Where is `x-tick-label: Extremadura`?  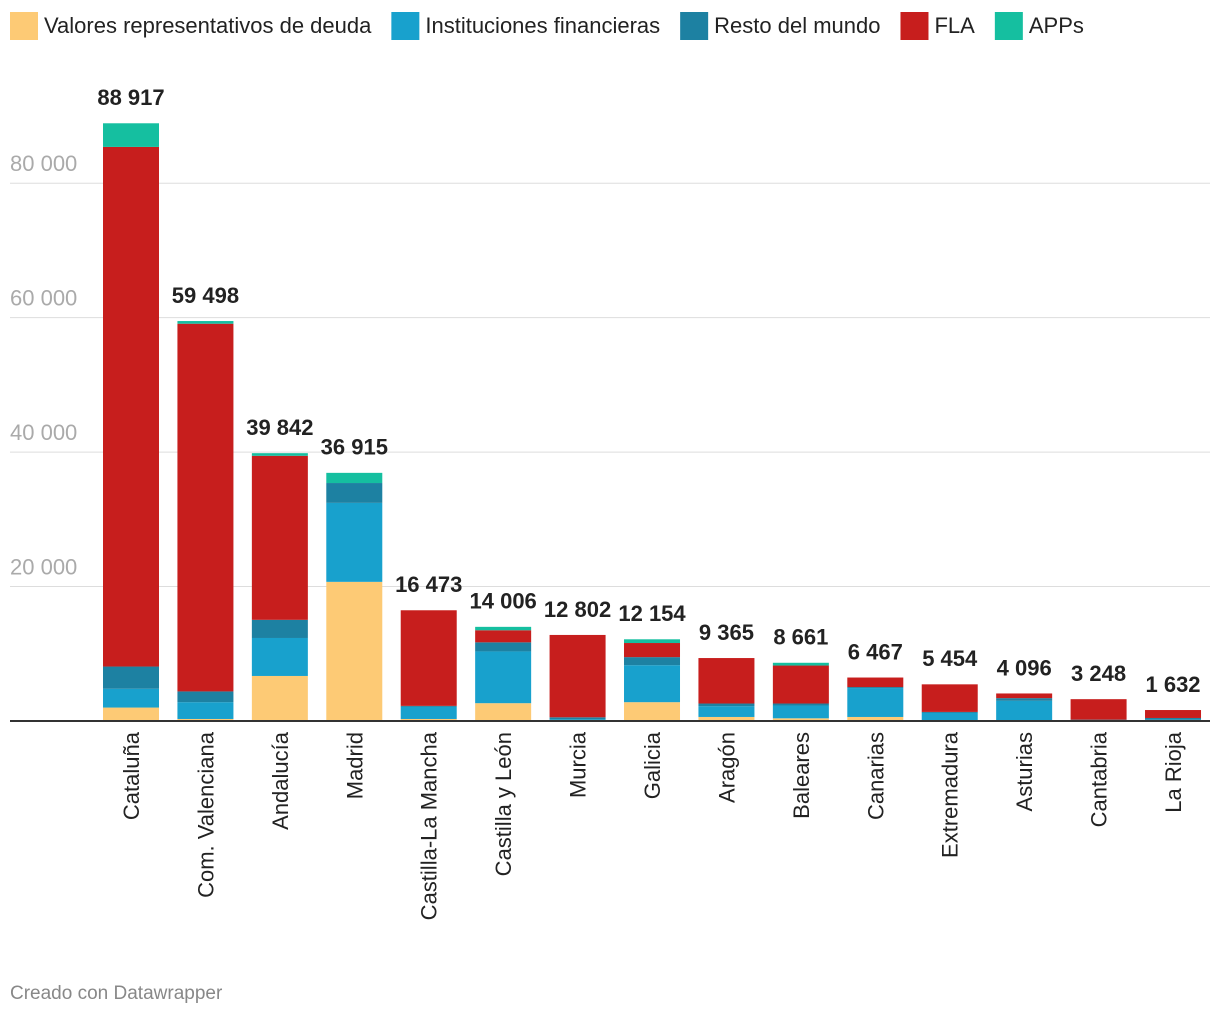 x-tick-label: Extremadura is located at coordinates (950, 794).